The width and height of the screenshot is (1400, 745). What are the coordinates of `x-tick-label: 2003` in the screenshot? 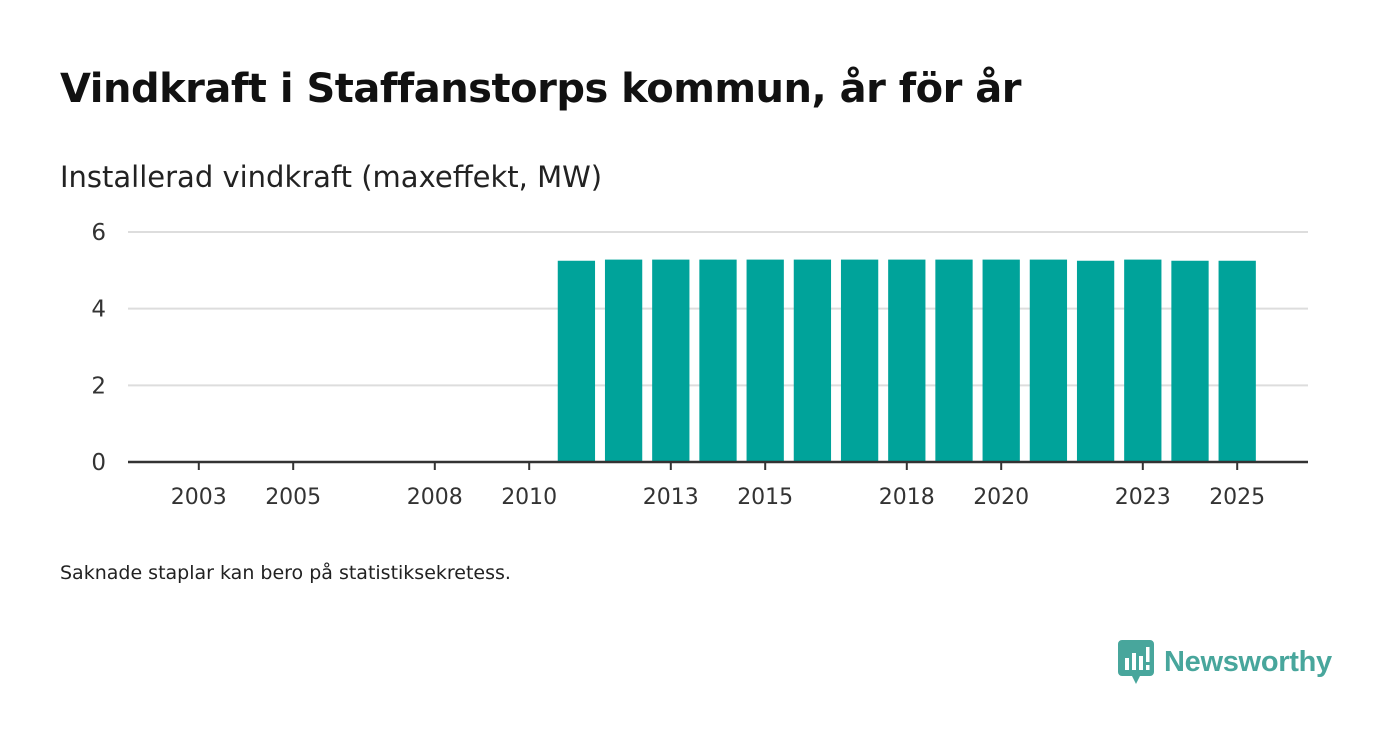 It's located at (199, 497).